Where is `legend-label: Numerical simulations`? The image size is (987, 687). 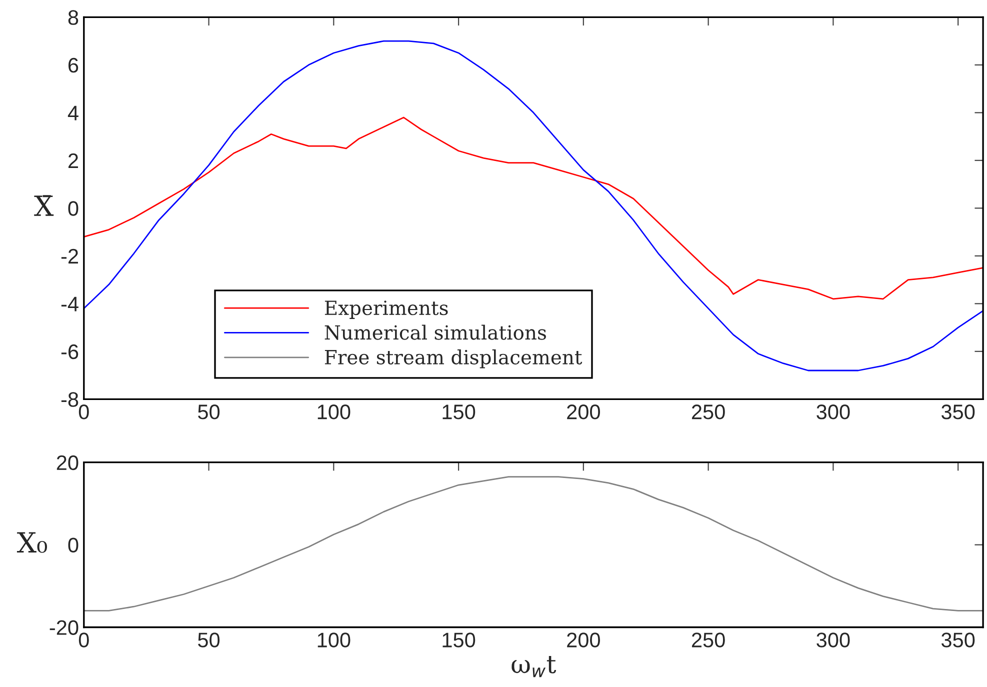 legend-label: Numerical simulations is located at coordinates (435, 332).